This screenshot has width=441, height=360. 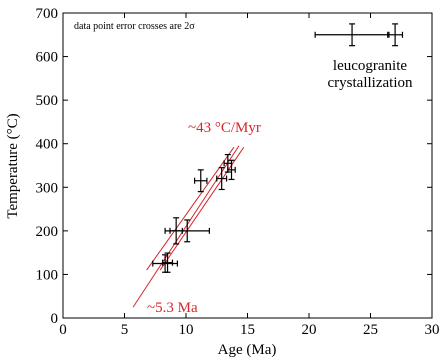 I want to click on x-axis-title: Age (Ma), so click(x=247, y=350).